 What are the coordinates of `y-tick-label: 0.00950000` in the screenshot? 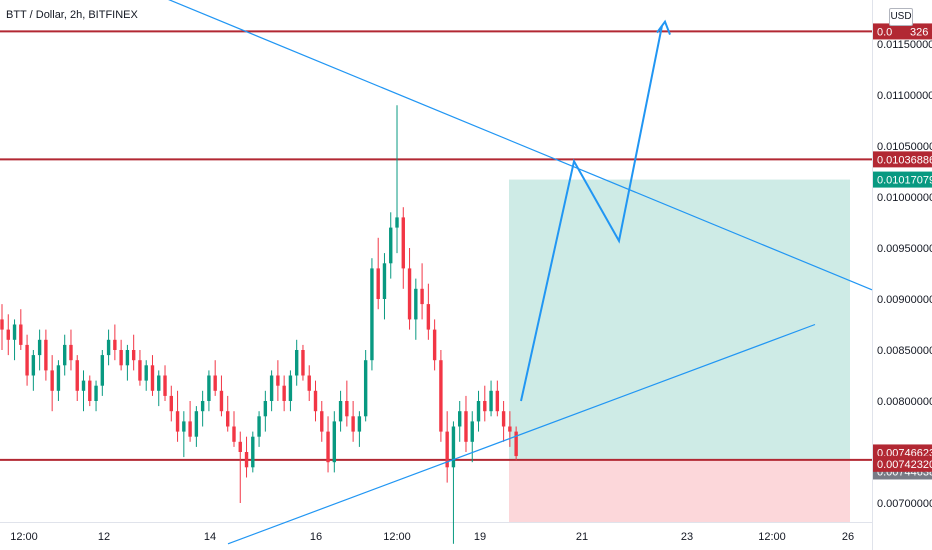 It's located at (904, 249).